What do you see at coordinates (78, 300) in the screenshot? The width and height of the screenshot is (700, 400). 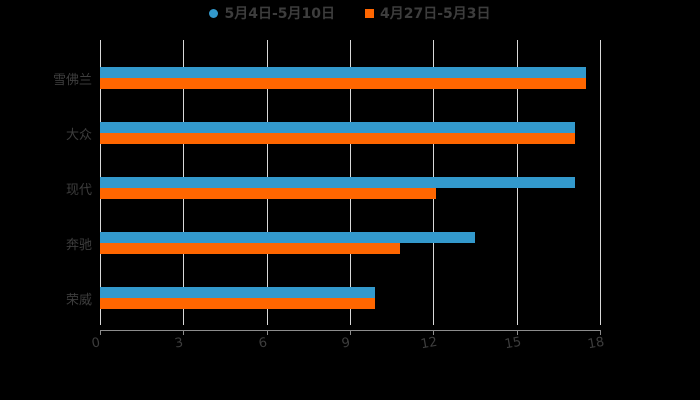 I see `y-axis-category-label: 荣威` at bounding box center [78, 300].